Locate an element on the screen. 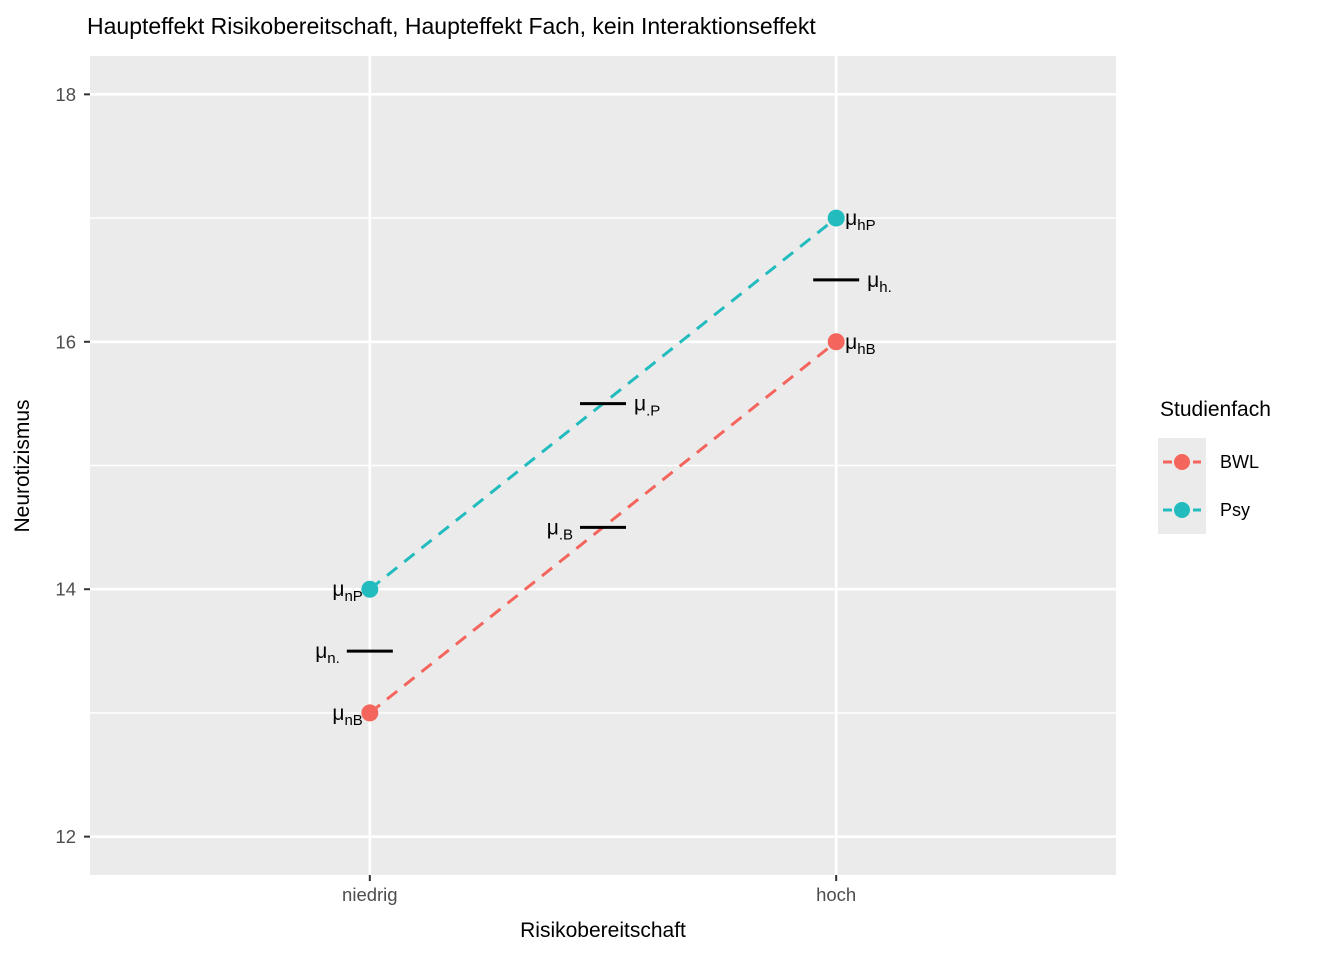 This screenshot has height=960, width=1344. legend-title: Studienfach is located at coordinates (1215, 409).